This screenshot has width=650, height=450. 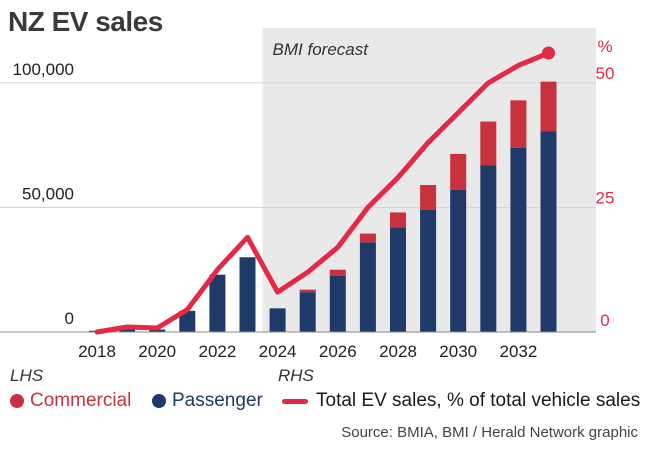 What do you see at coordinates (48, 193) in the screenshot?
I see `y-left-tick-label: 50,000` at bounding box center [48, 193].